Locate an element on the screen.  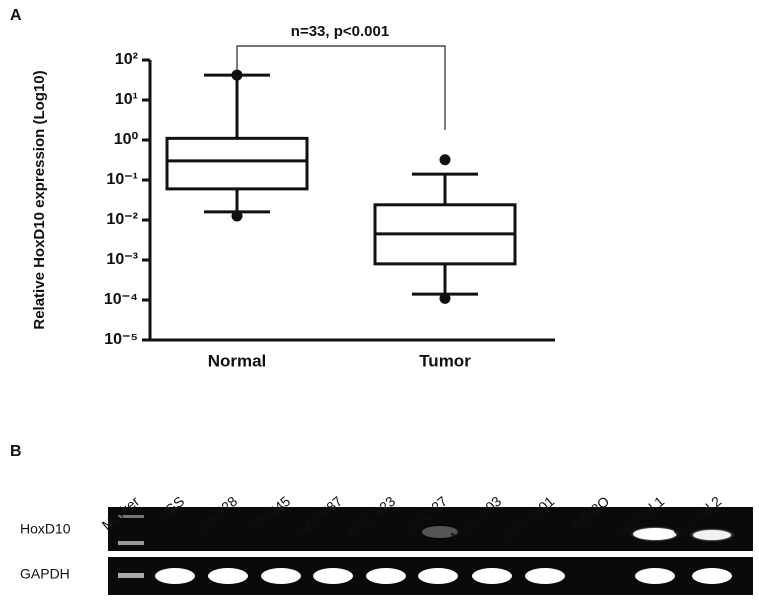
panel-label: A is located at coordinates (16, 15).